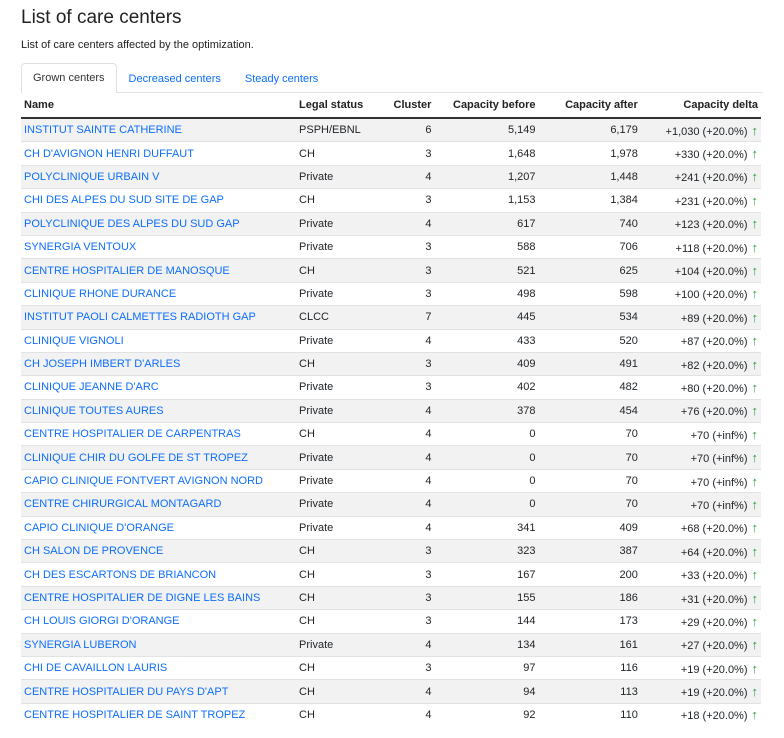 This screenshot has width=784, height=738. I want to click on care-center-link: CENTRE CHIRURGICAL MONTAGARD, so click(123, 504).